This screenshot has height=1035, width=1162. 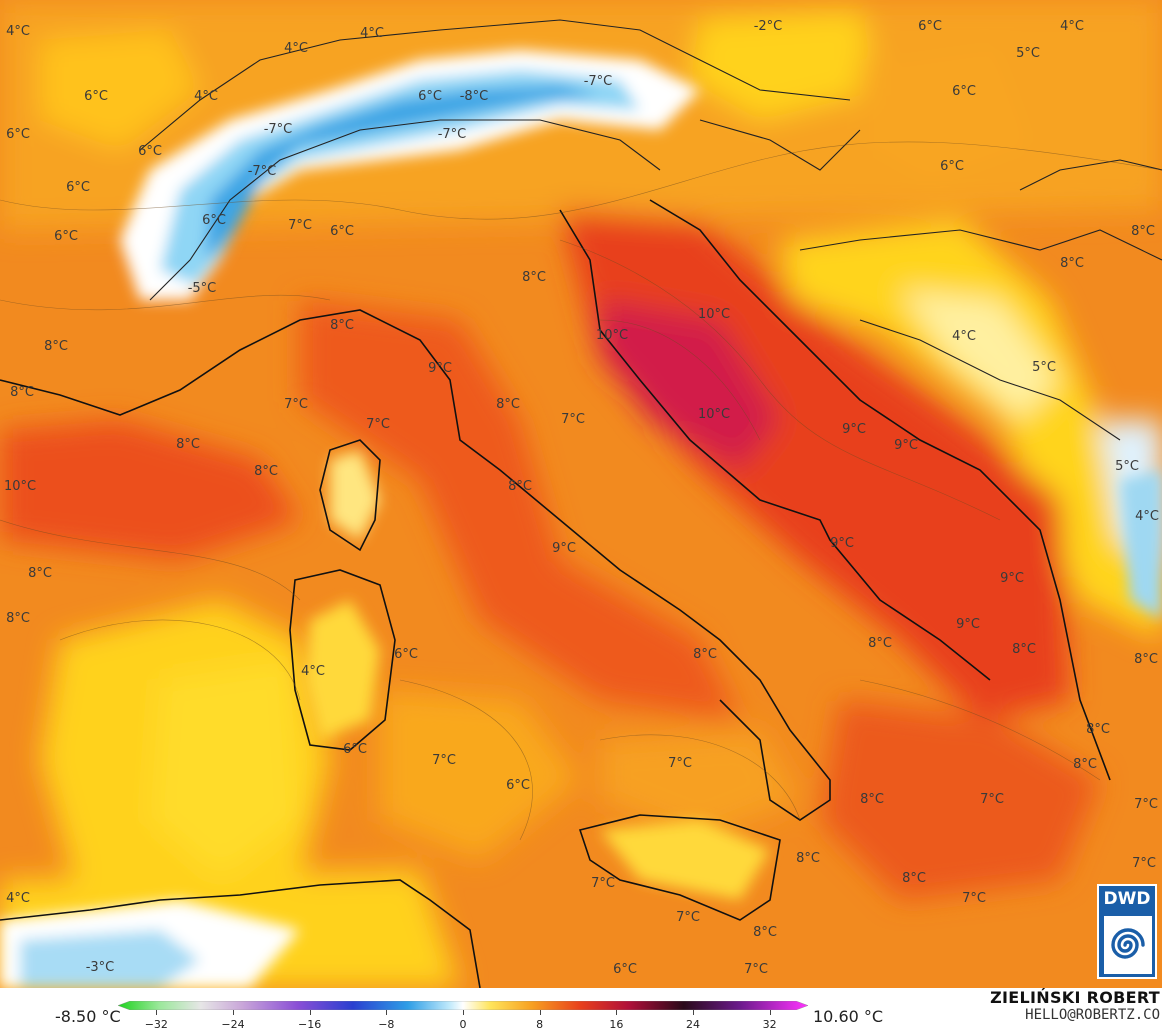 I want to click on author-credit: ZIELIŃSKI ROBERT HELLO@ROBERTZ.CO, so click(x=1075, y=1005).